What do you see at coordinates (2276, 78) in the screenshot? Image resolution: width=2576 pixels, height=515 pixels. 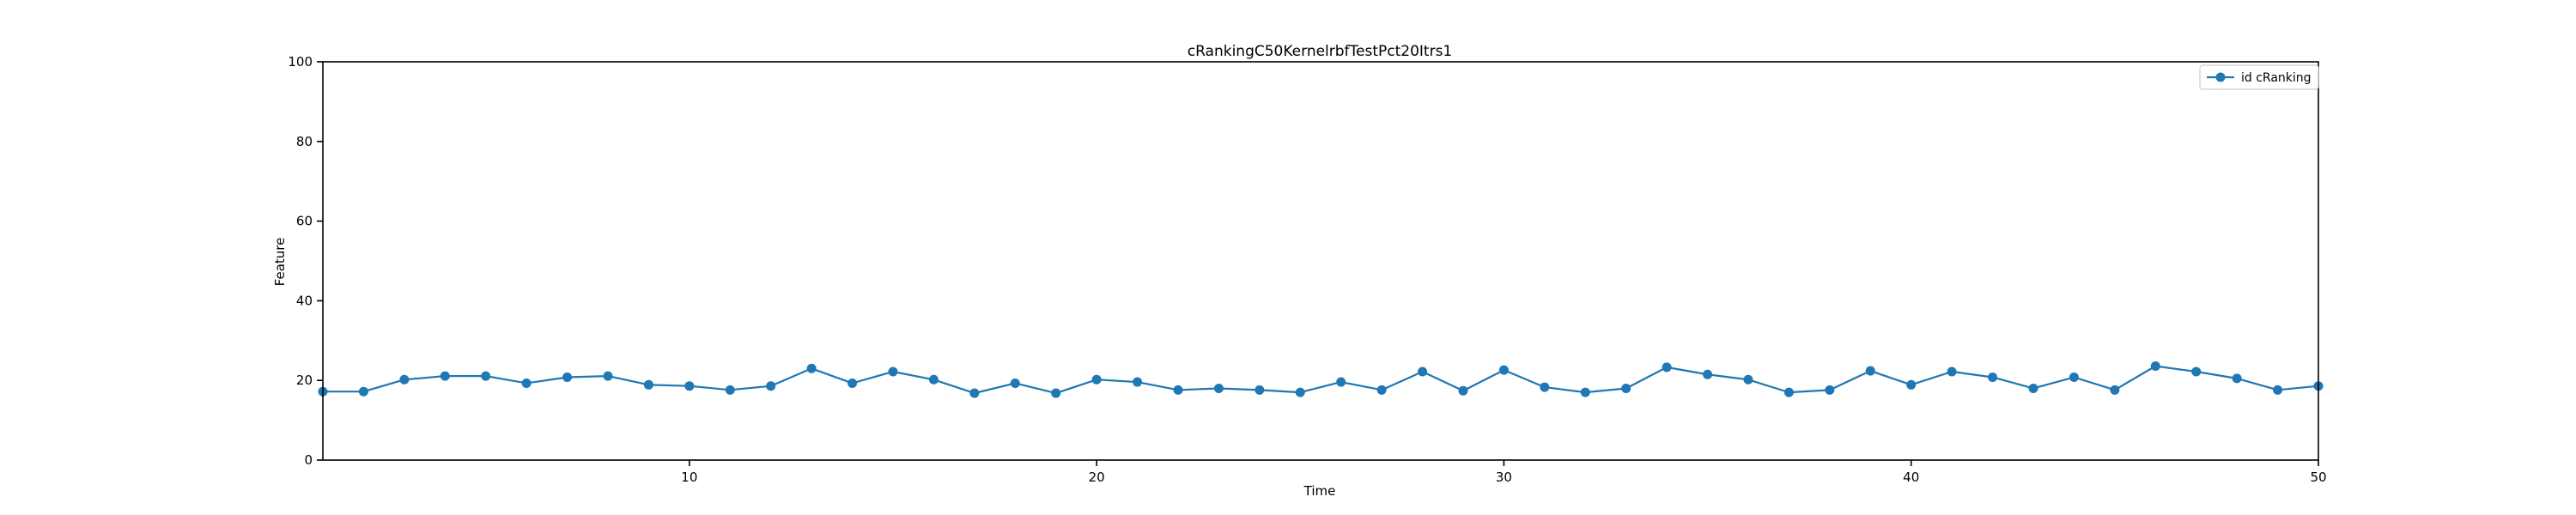 I see `legend-label: id cRanking` at bounding box center [2276, 78].